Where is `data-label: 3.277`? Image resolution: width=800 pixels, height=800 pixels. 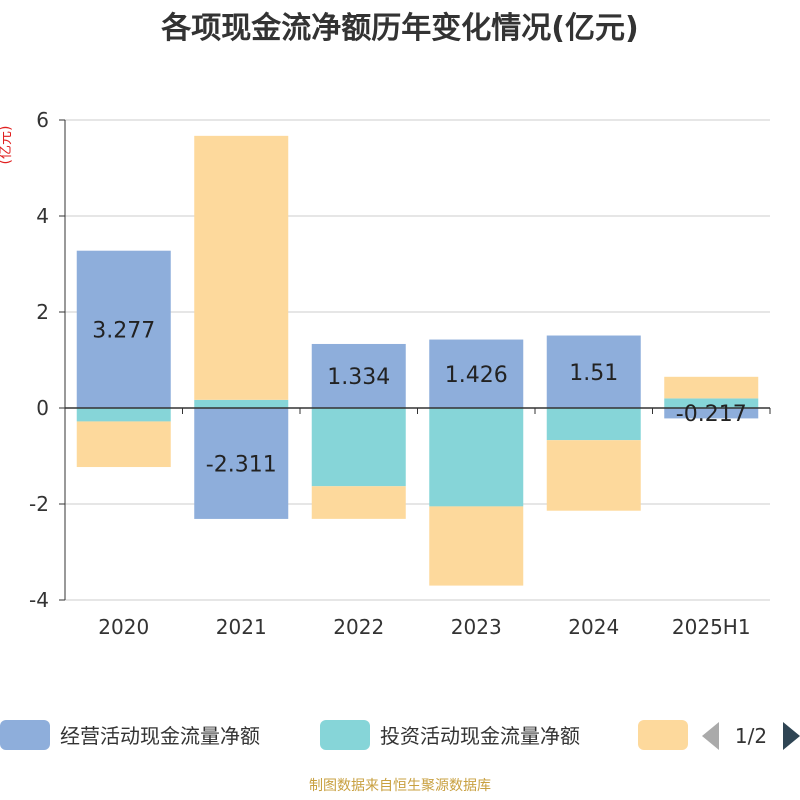 data-label: 3.277 is located at coordinates (123, 330).